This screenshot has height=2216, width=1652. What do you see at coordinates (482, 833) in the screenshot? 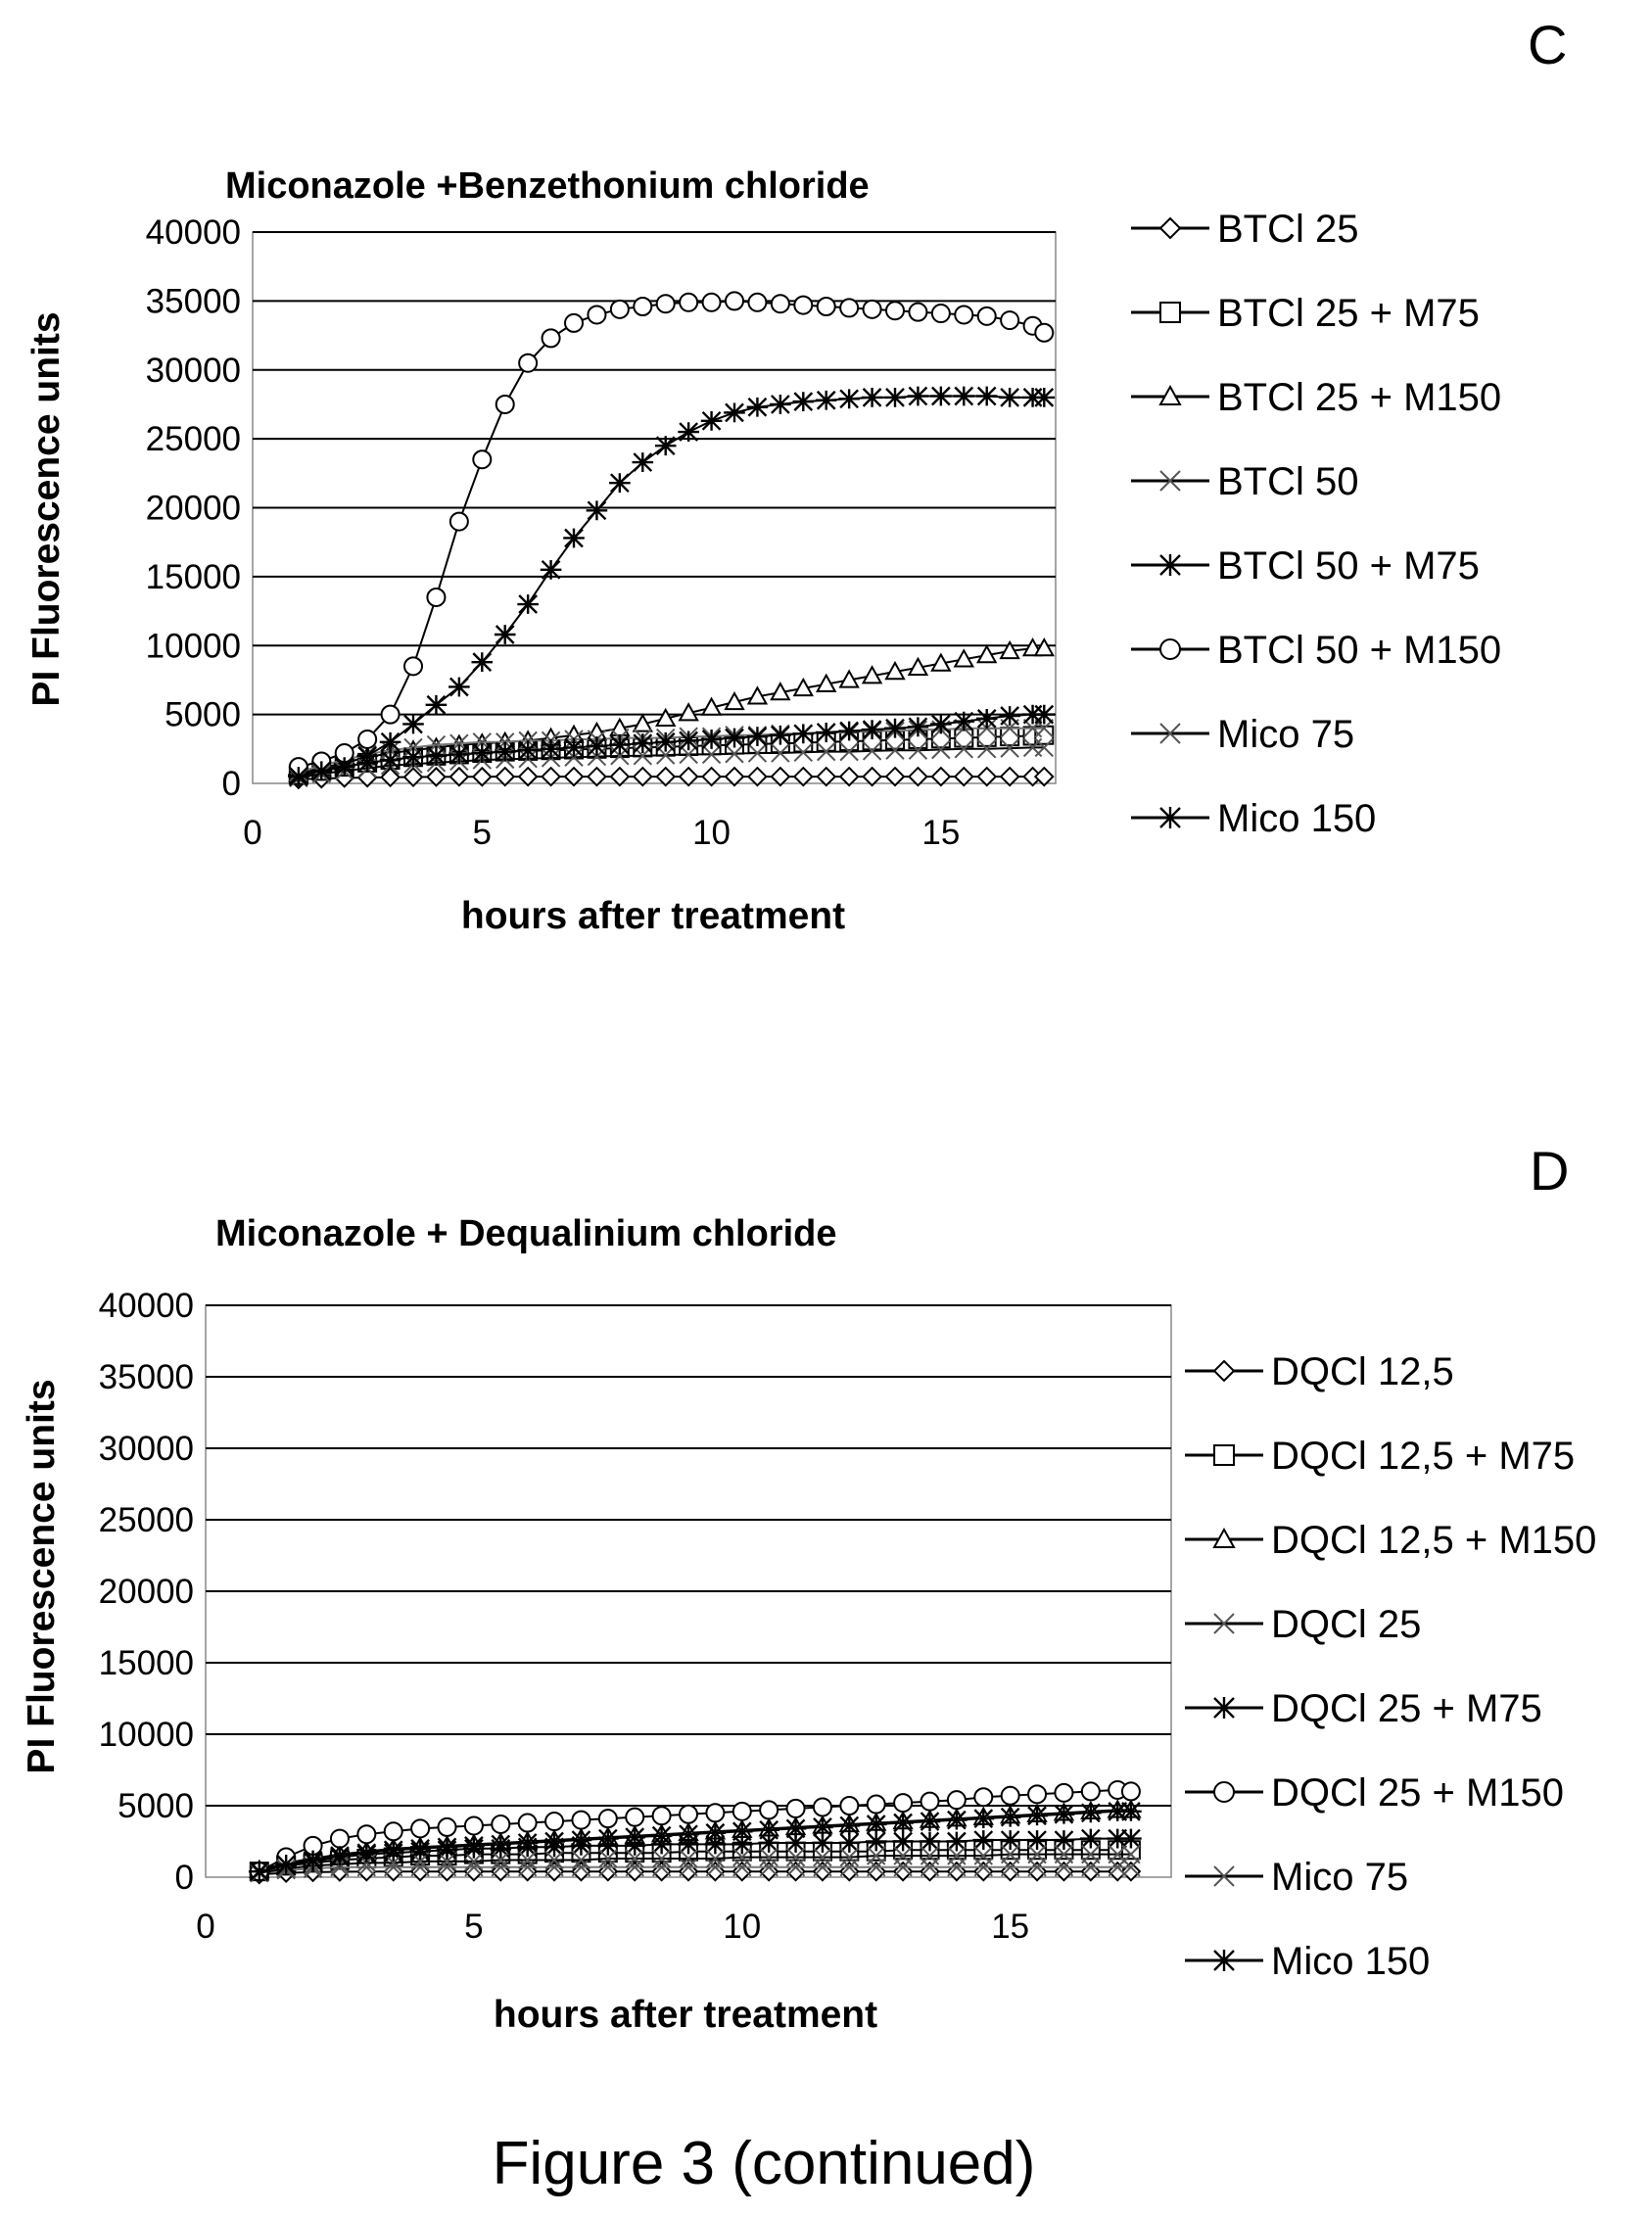
I see `x-tick-label: 5` at bounding box center [482, 833].